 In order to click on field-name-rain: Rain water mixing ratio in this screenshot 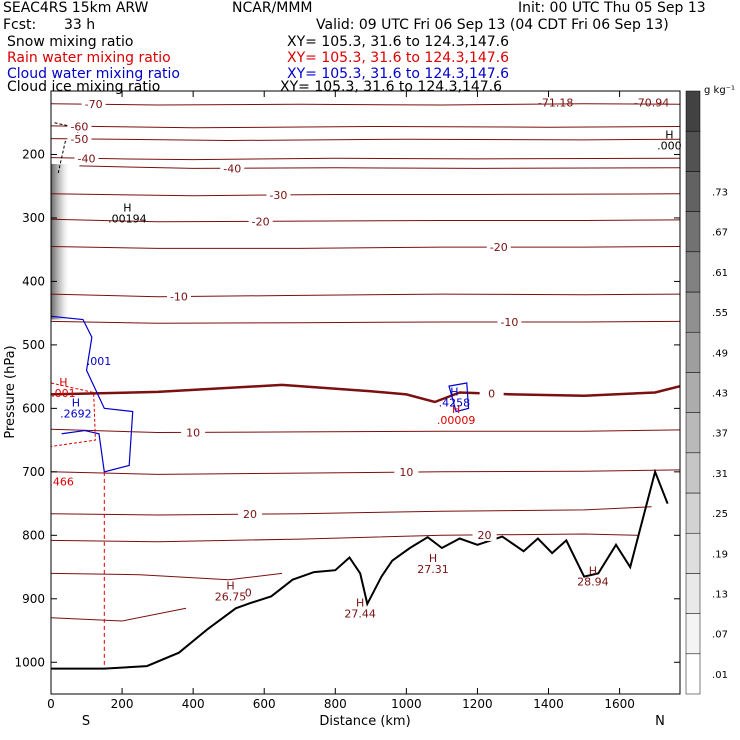, I will do `click(89, 58)`.